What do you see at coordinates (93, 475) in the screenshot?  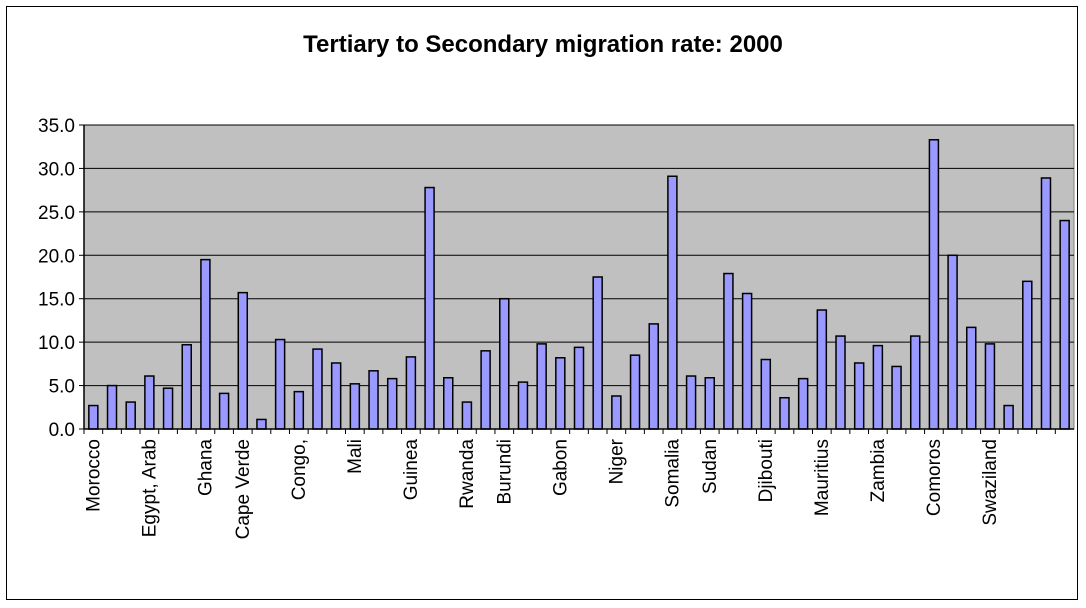 I see `x-tick-label: Morocco` at bounding box center [93, 475].